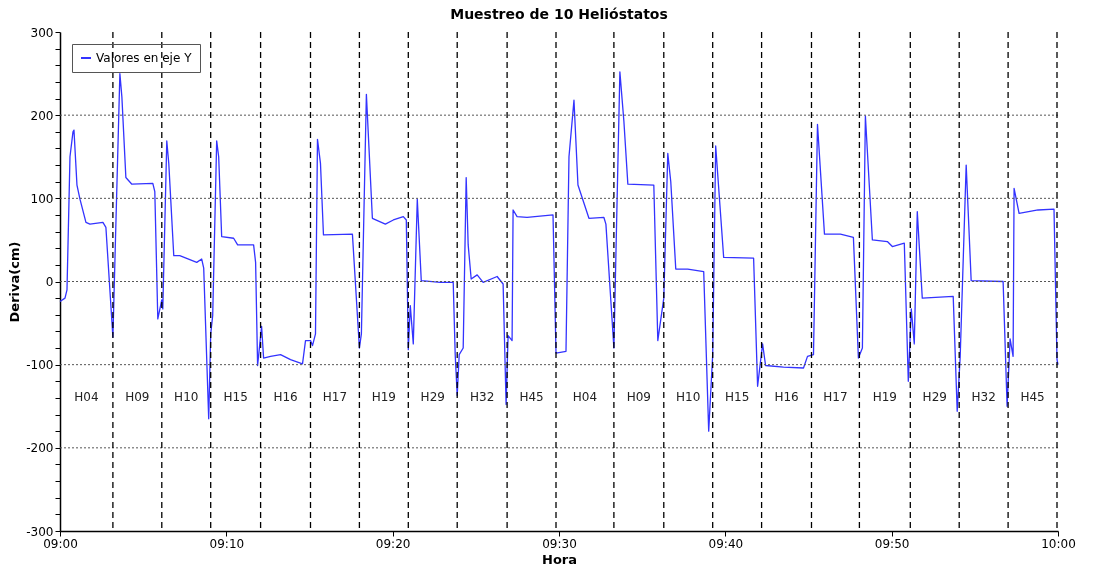  What do you see at coordinates (49, 282) in the screenshot?
I see `y-tick-label: 0` at bounding box center [49, 282].